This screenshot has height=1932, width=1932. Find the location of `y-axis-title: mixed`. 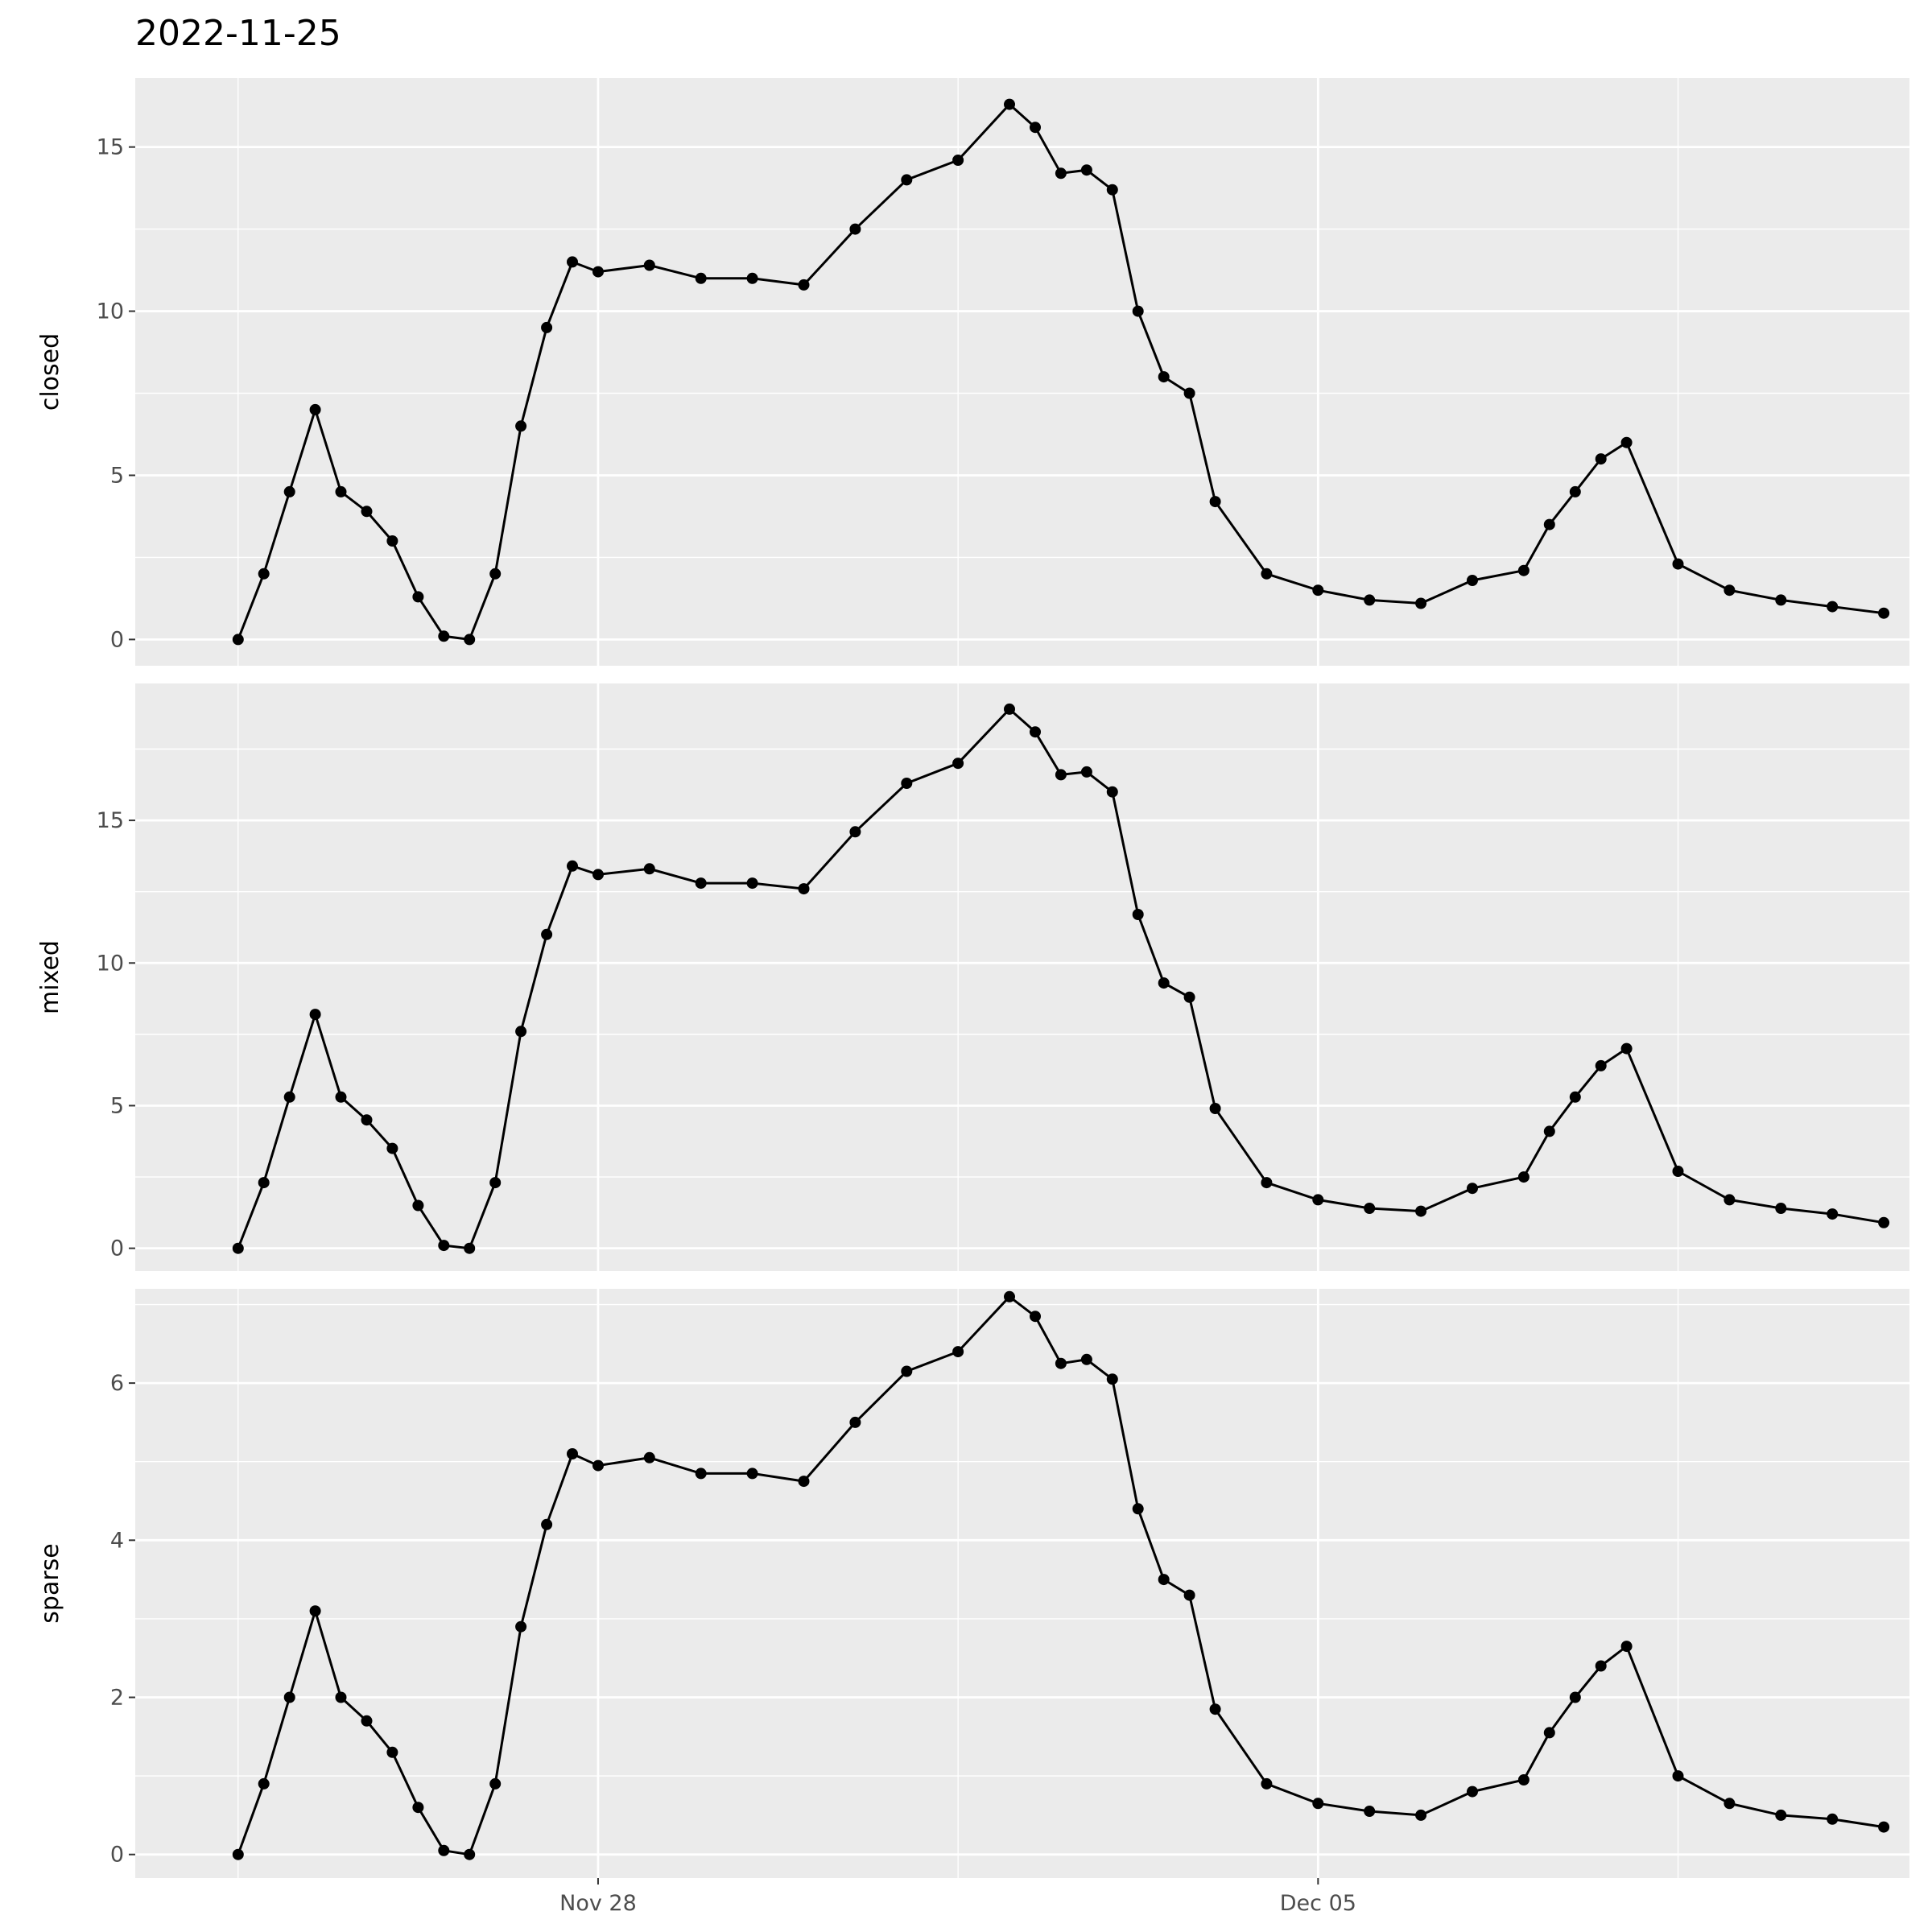

y-axis-title: mixed is located at coordinates (50, 977).